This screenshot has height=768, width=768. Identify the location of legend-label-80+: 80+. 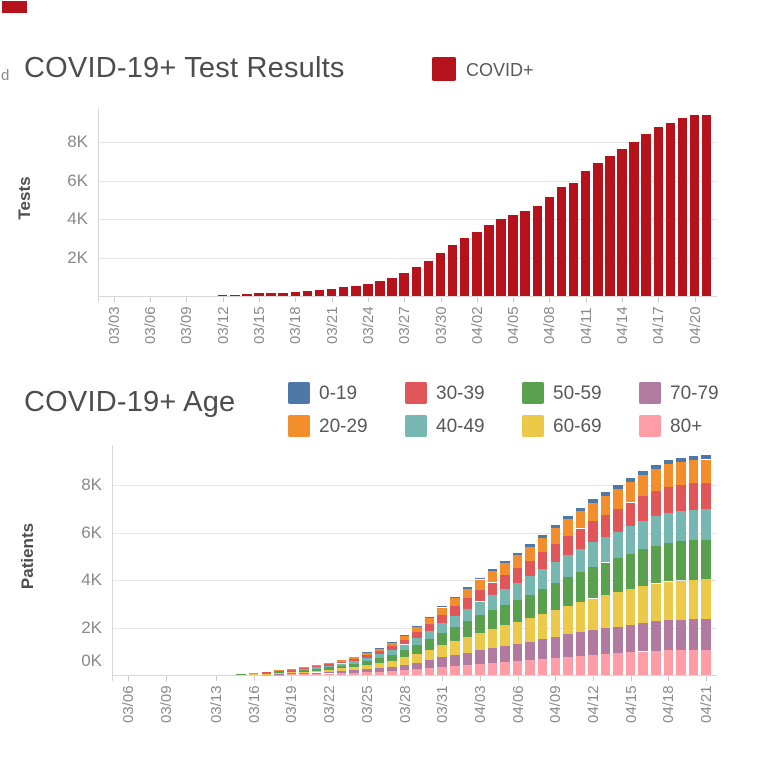
(686, 426).